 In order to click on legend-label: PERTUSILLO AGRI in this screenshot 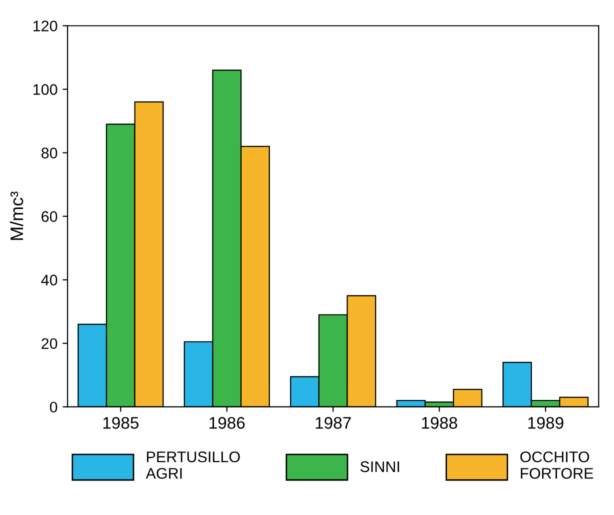, I will do `click(193, 465)`.